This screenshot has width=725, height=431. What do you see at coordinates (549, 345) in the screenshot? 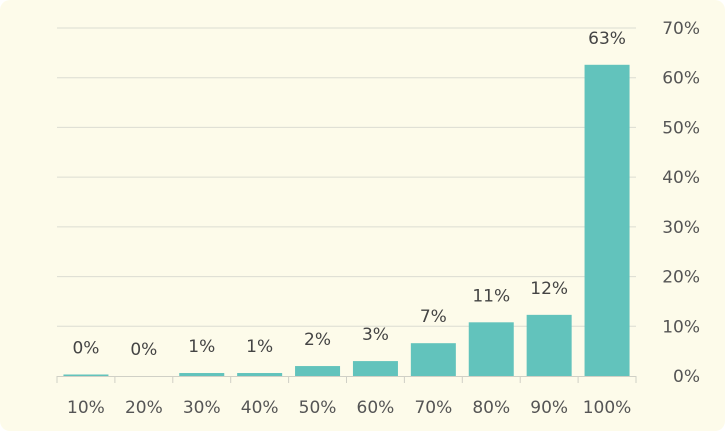
I see `bar-90pct` at bounding box center [549, 345].